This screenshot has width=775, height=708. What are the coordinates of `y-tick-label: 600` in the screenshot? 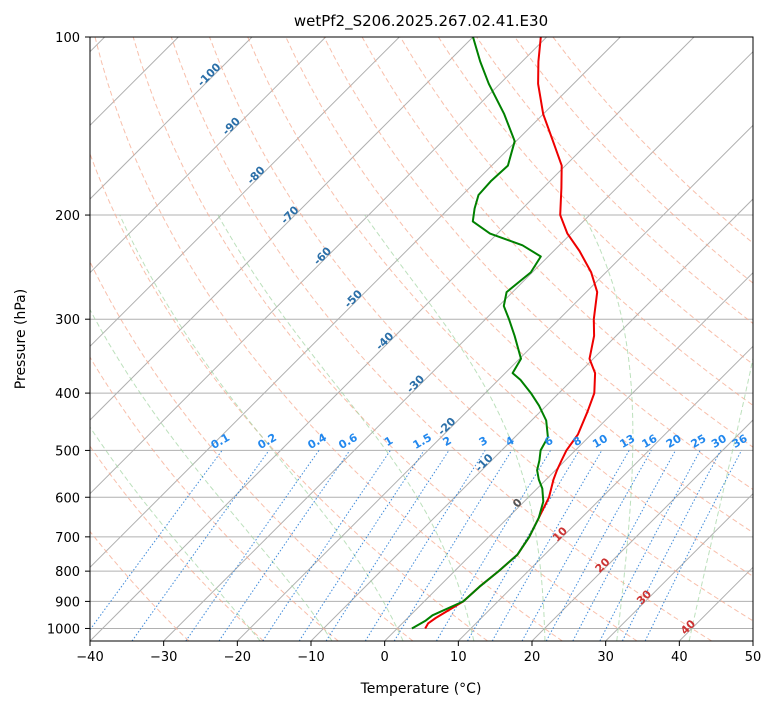 It's located at (67, 498).